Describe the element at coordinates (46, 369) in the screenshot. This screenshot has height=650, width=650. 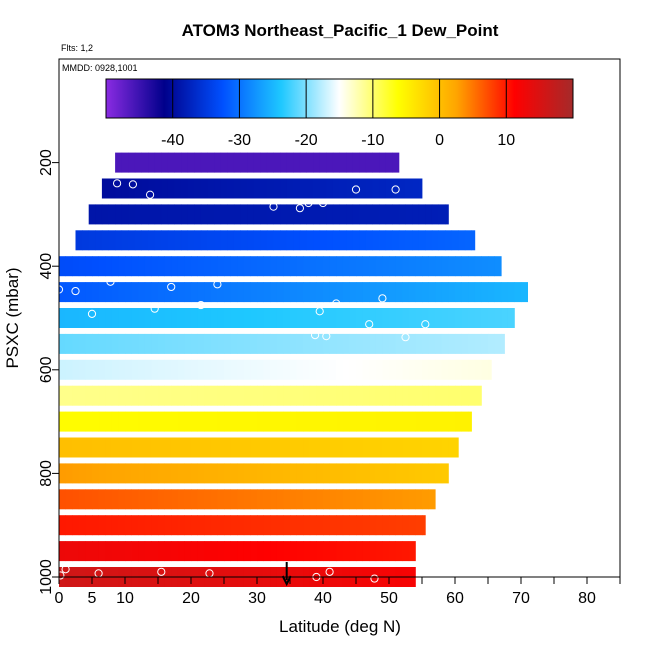
I see `y-tick-label: 600` at that location.